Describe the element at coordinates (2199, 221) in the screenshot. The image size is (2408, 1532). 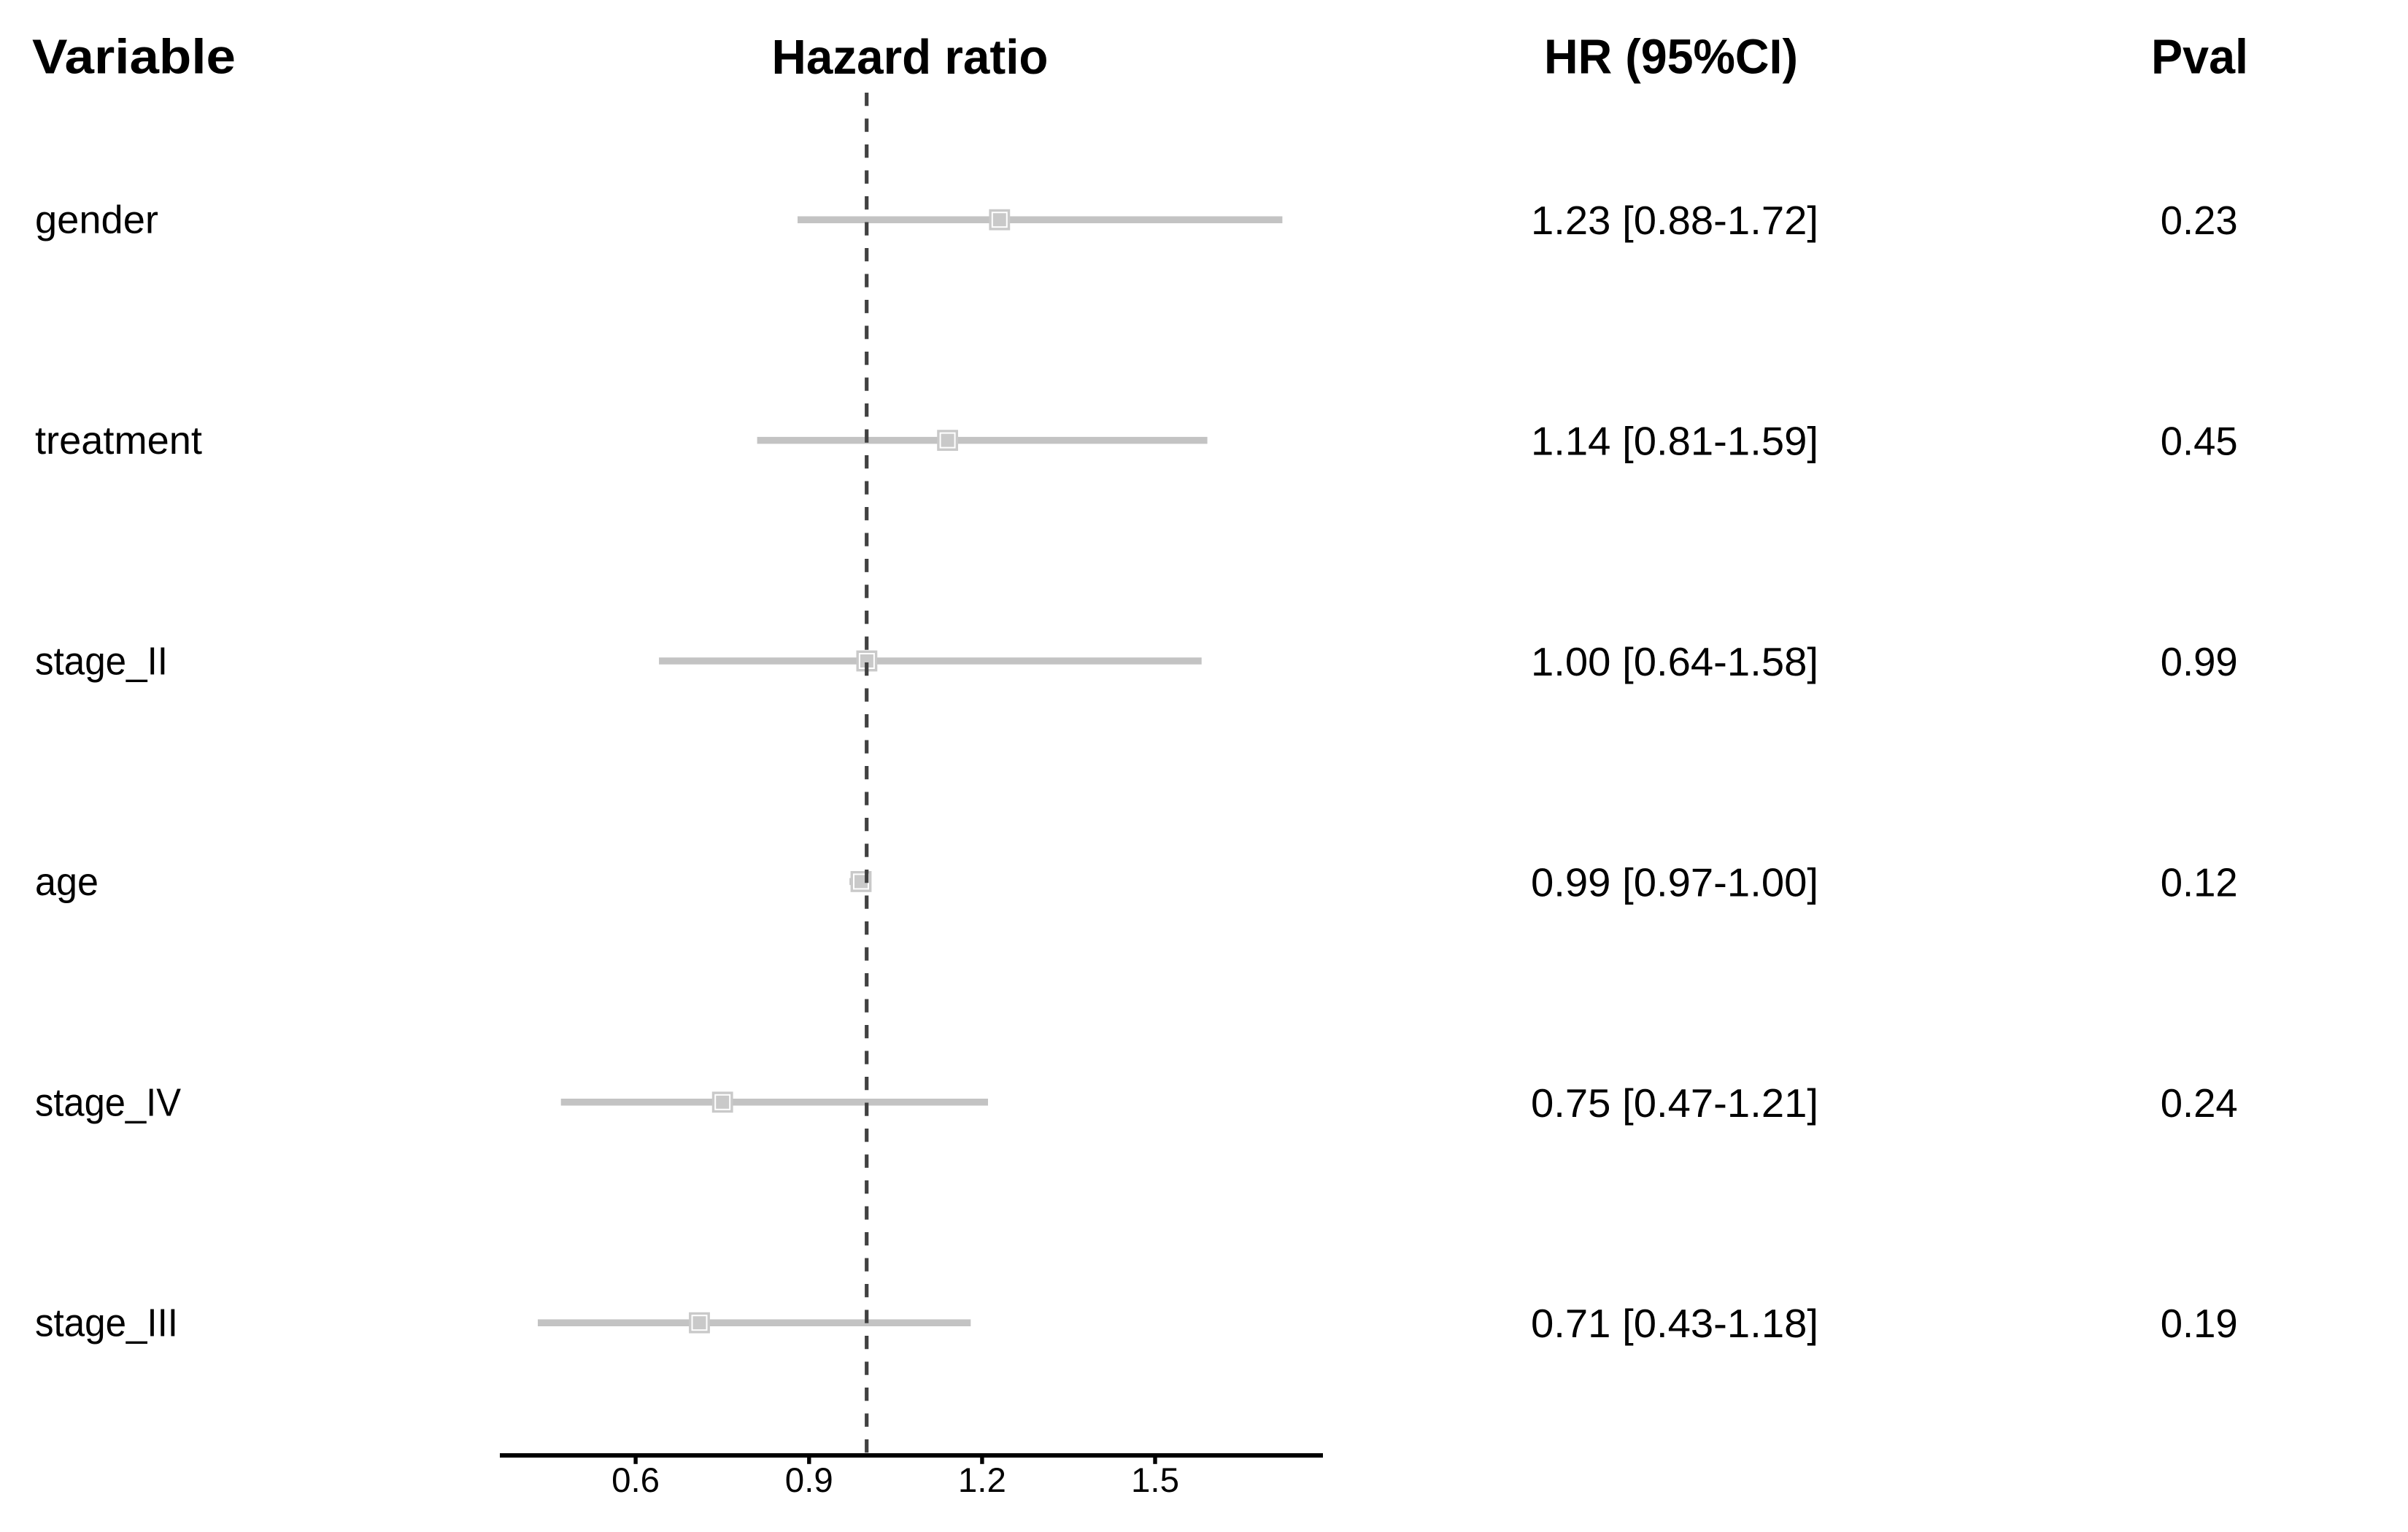
I see `svg-text: 0.23` at that location.